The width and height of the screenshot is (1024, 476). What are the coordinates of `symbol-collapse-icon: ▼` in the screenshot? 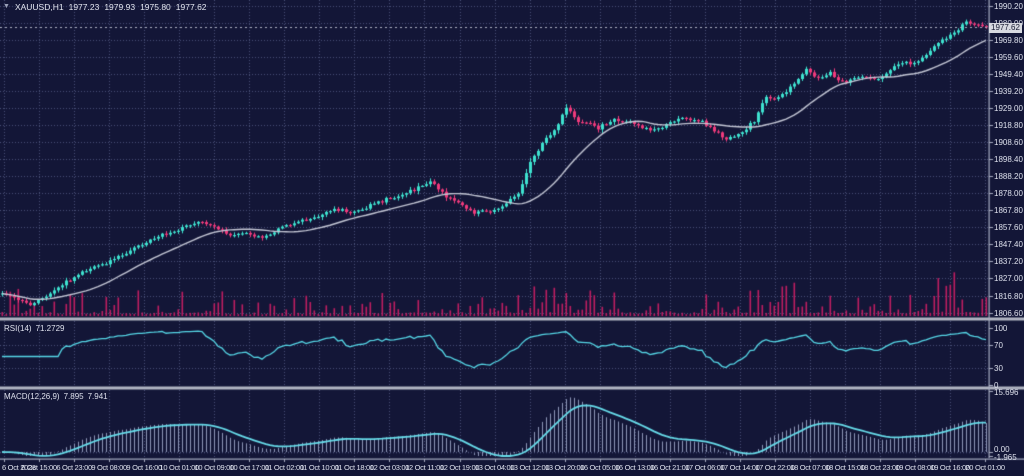 It's located at (6, 6).